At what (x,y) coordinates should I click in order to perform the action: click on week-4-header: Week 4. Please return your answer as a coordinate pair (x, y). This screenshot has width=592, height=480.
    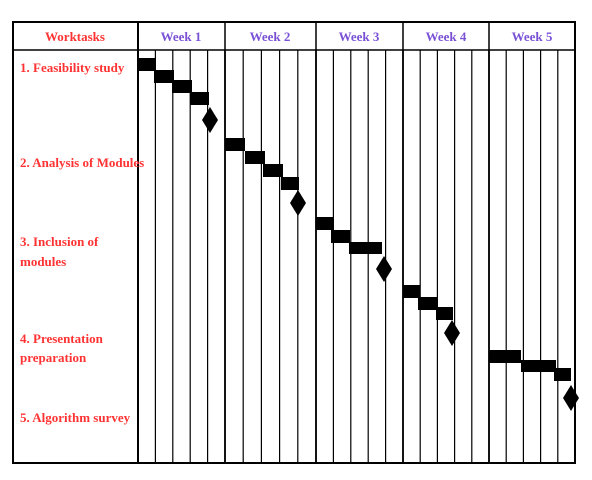
    Looking at the image, I should click on (446, 36).